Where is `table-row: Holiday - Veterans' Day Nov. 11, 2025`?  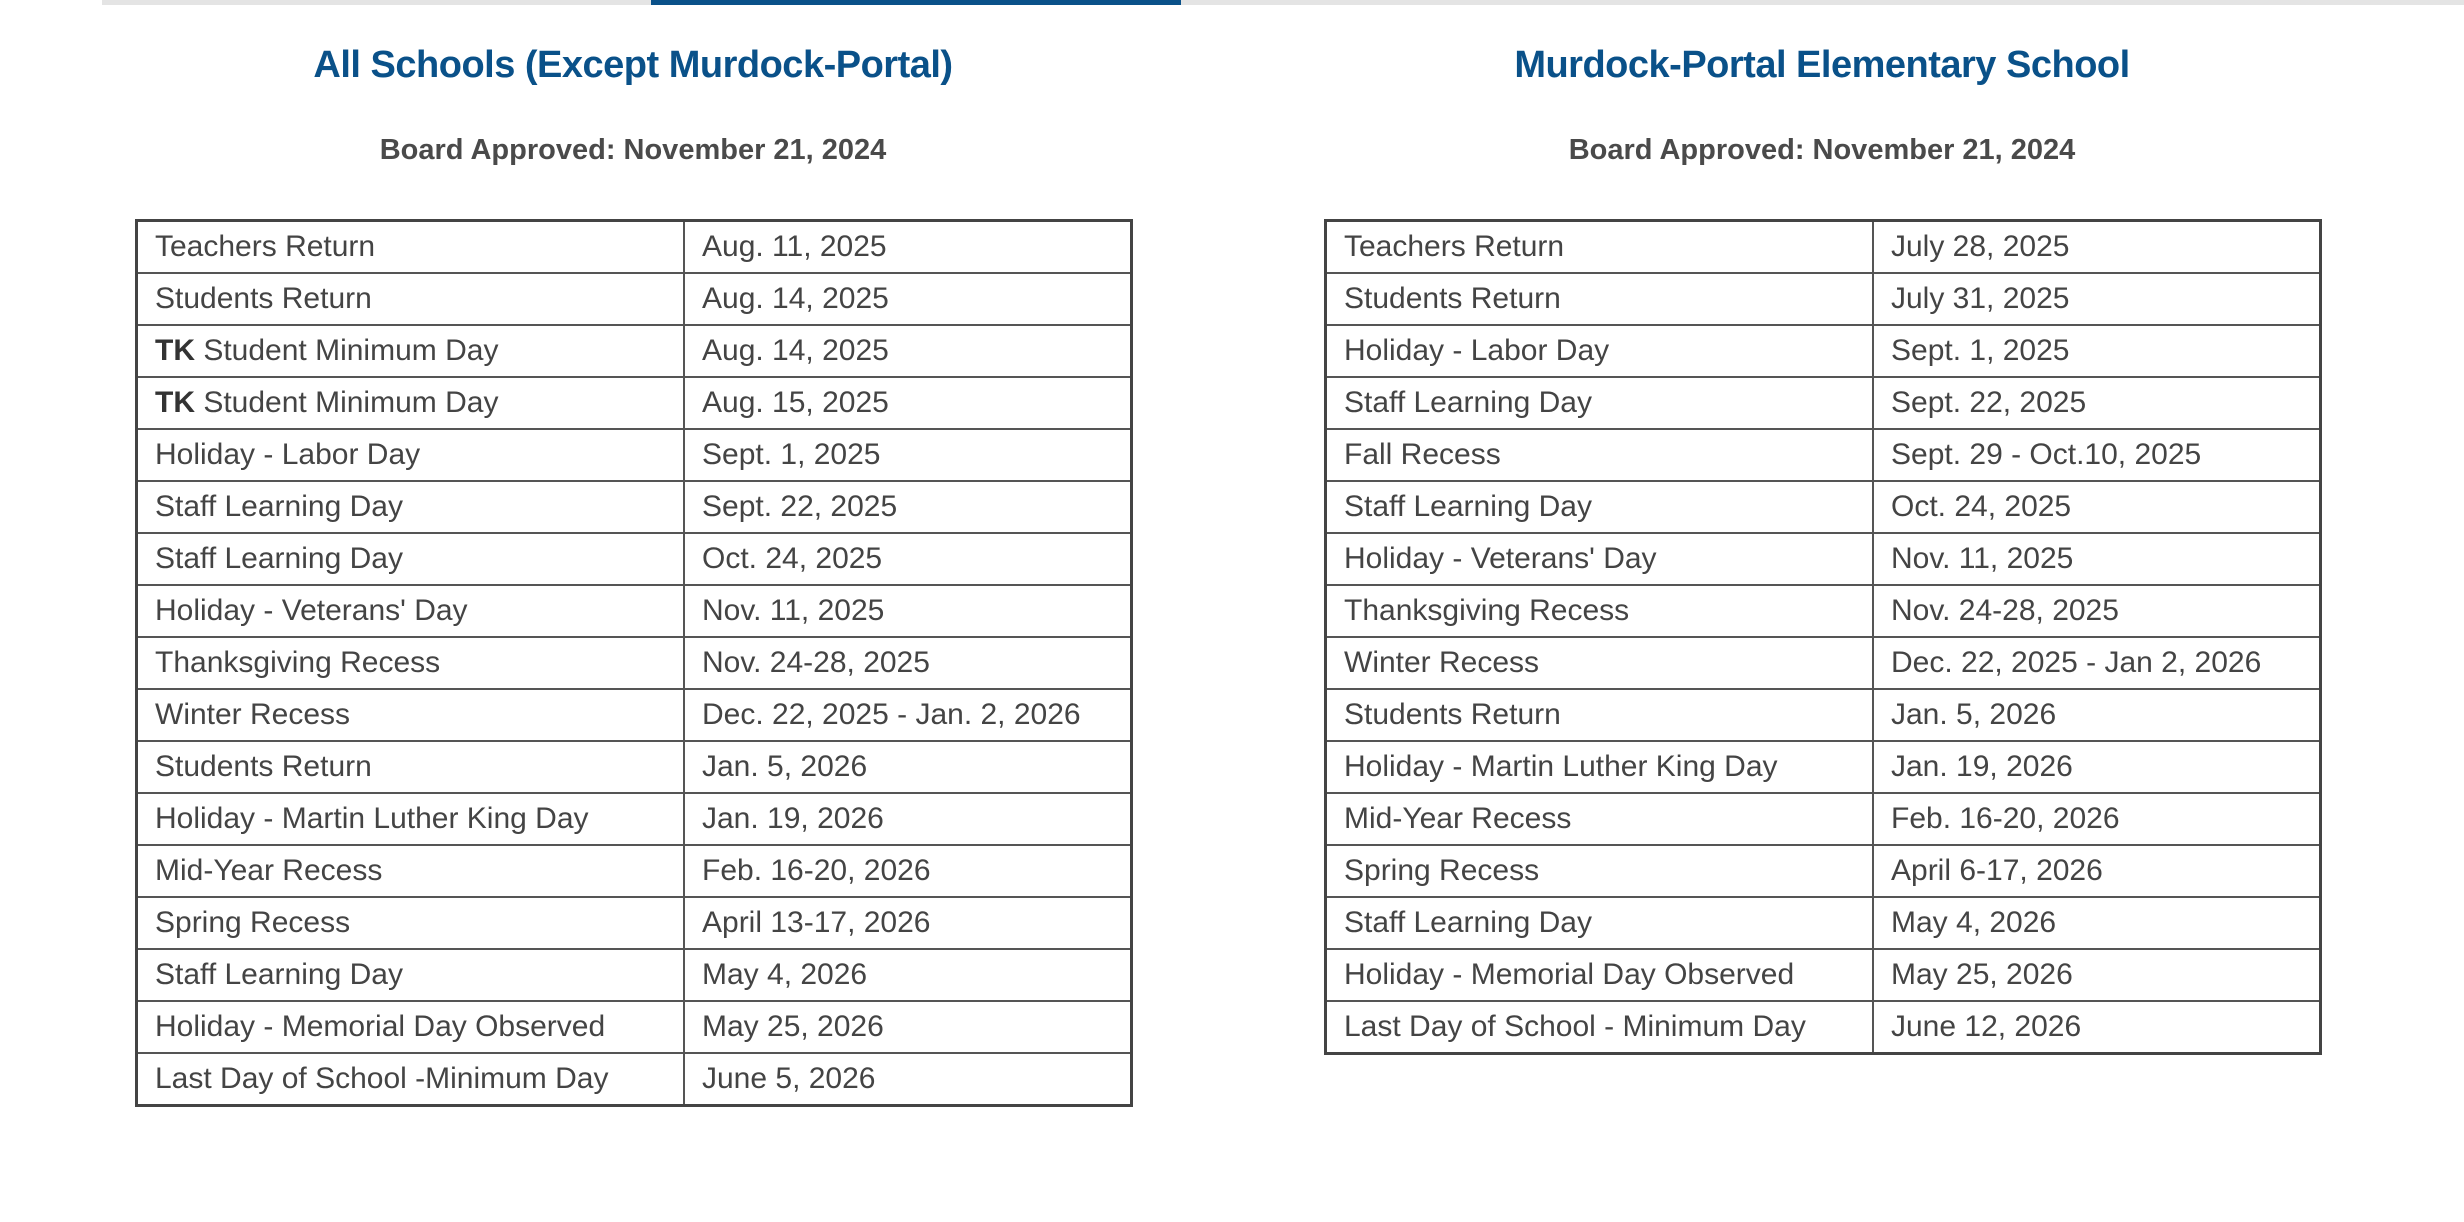 table-row: Holiday - Veterans' Day Nov. 11, 2025 is located at coordinates (634, 611).